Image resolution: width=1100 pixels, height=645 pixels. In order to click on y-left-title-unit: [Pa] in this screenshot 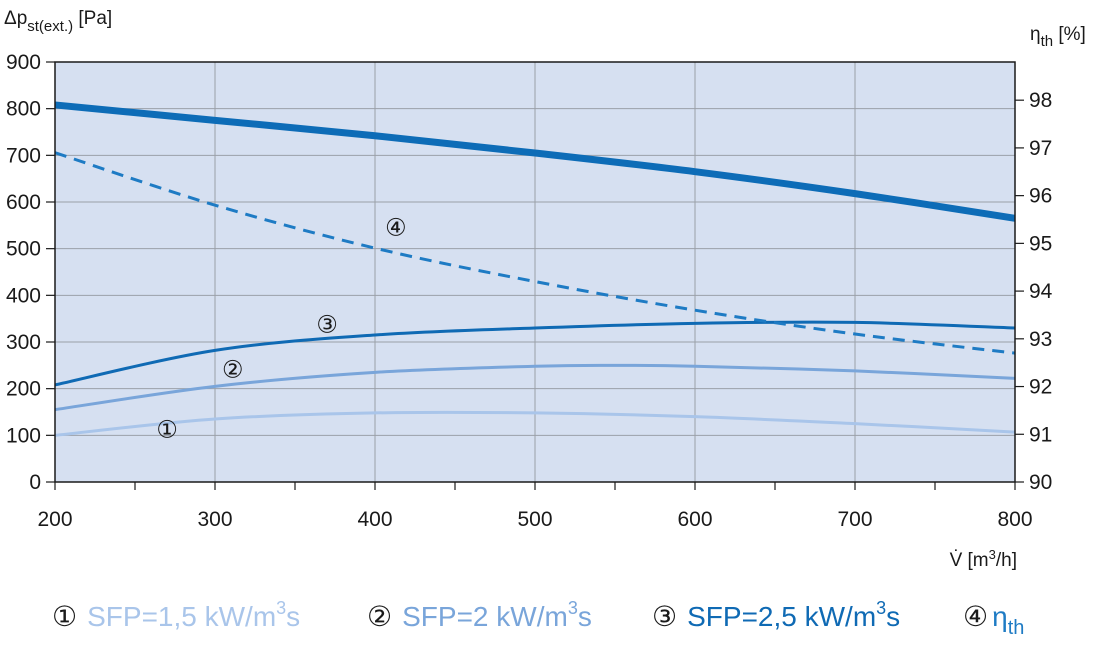, I will do `click(92, 18)`.